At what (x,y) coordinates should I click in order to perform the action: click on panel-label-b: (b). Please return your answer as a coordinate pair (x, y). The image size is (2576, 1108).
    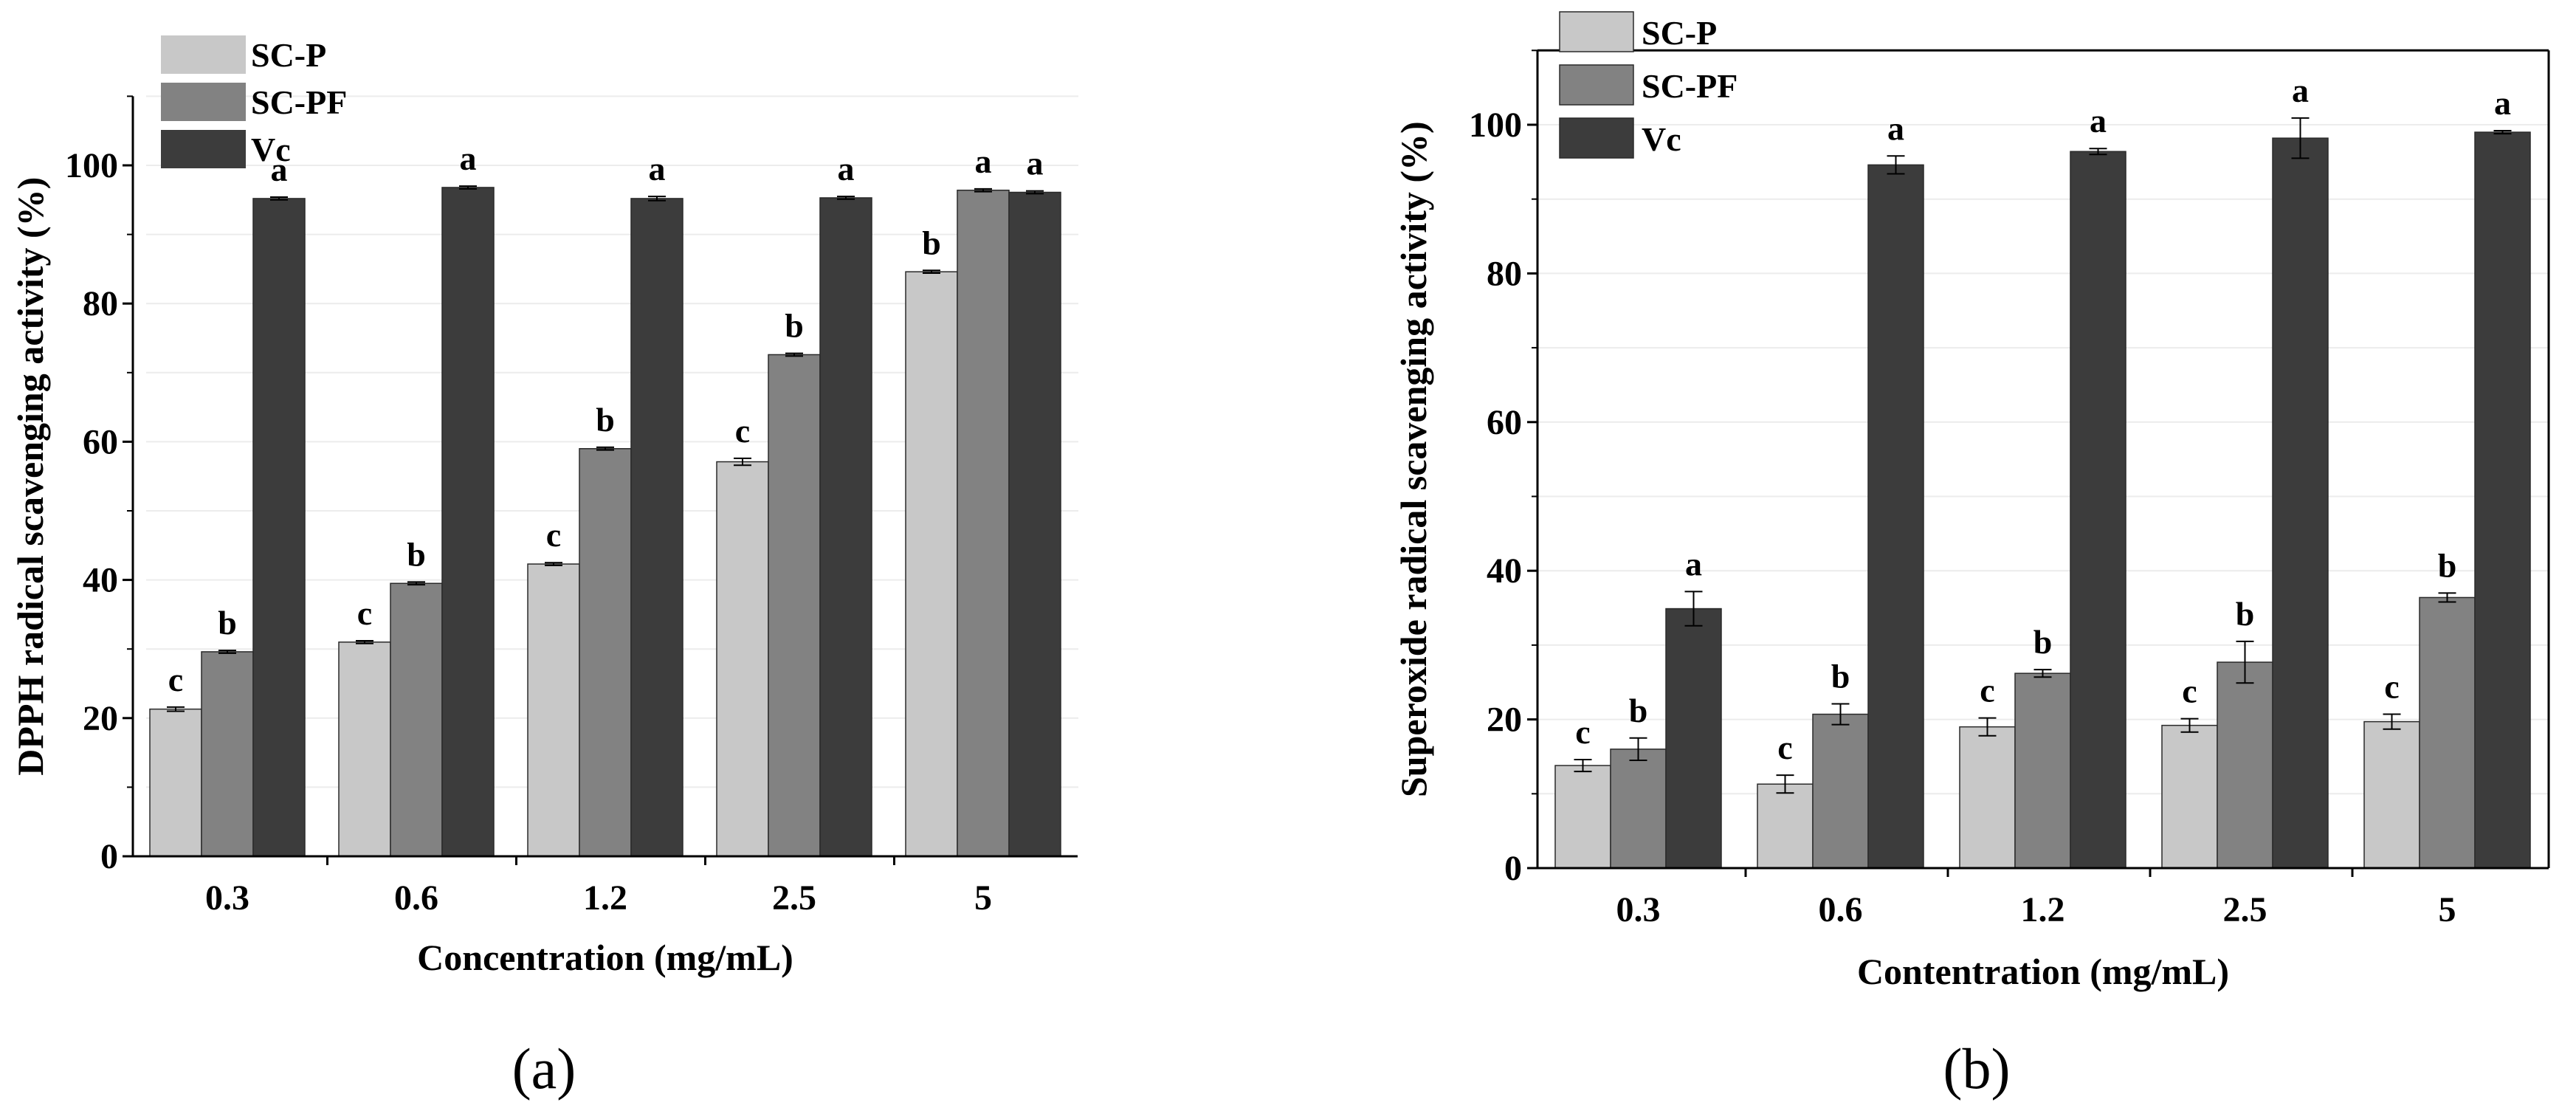
    Looking at the image, I should click on (1977, 1068).